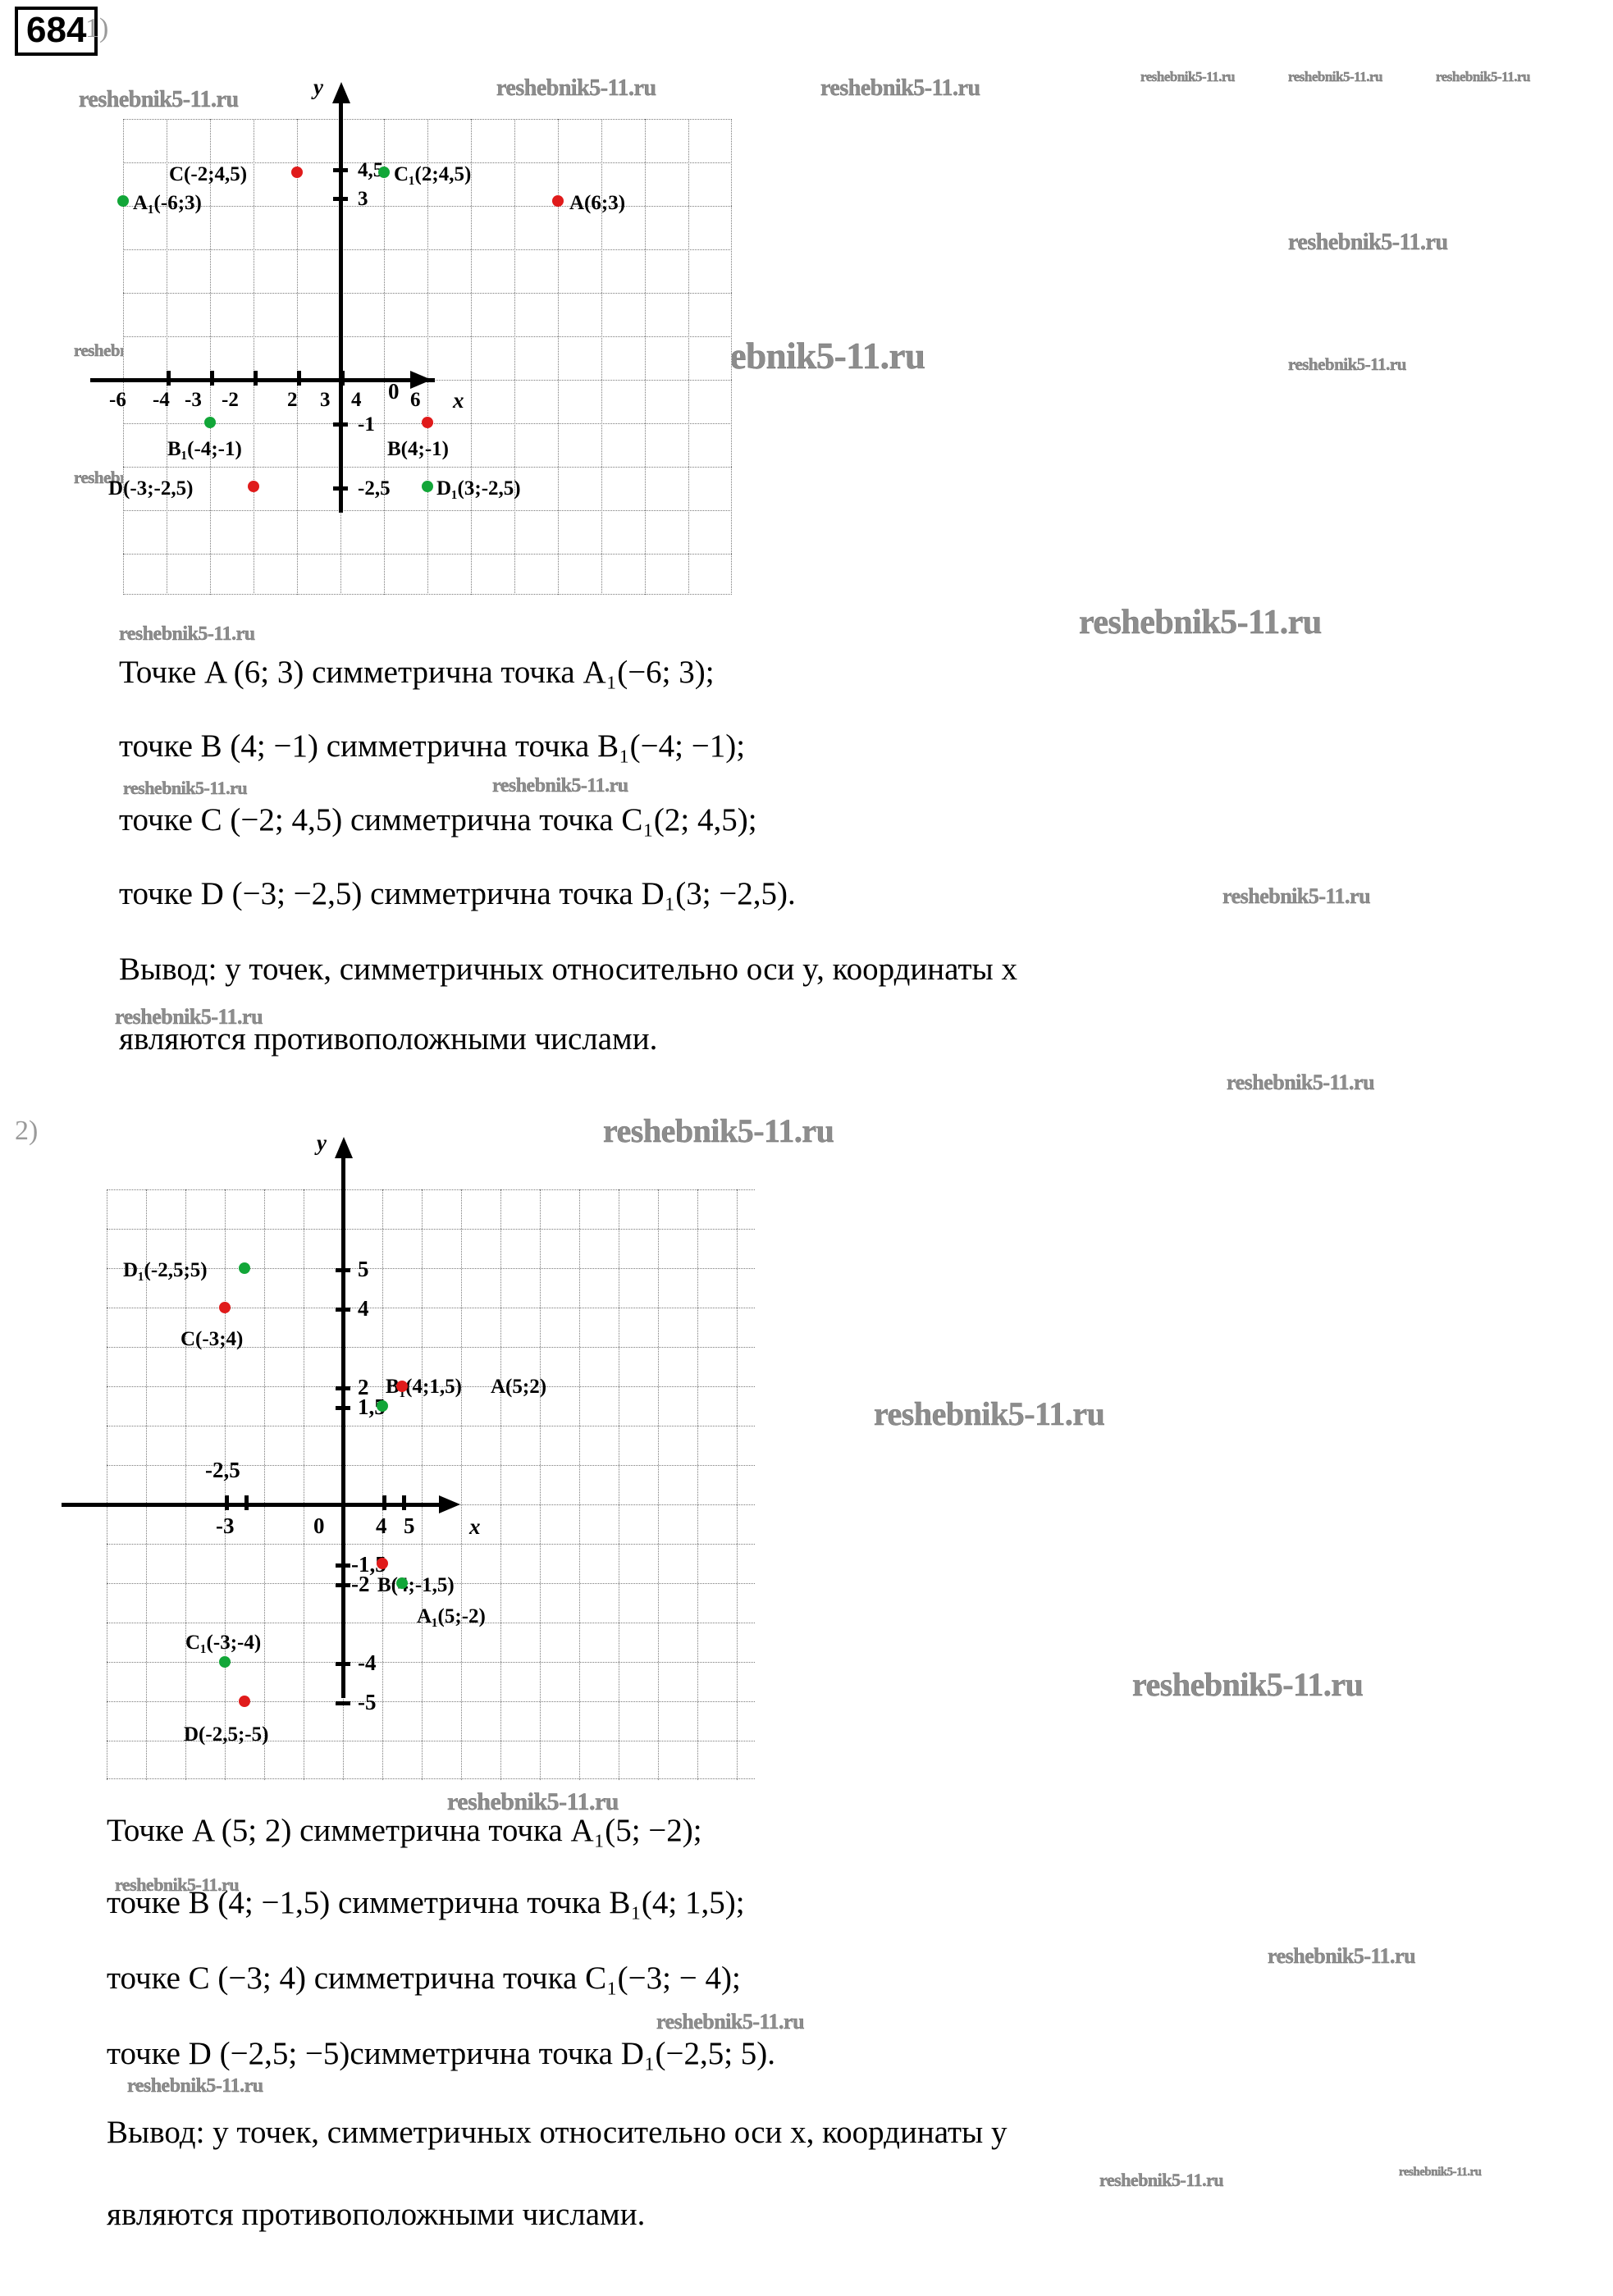 This screenshot has height=2296, width=1613. I want to click on origin-label-2: 0, so click(319, 1525).